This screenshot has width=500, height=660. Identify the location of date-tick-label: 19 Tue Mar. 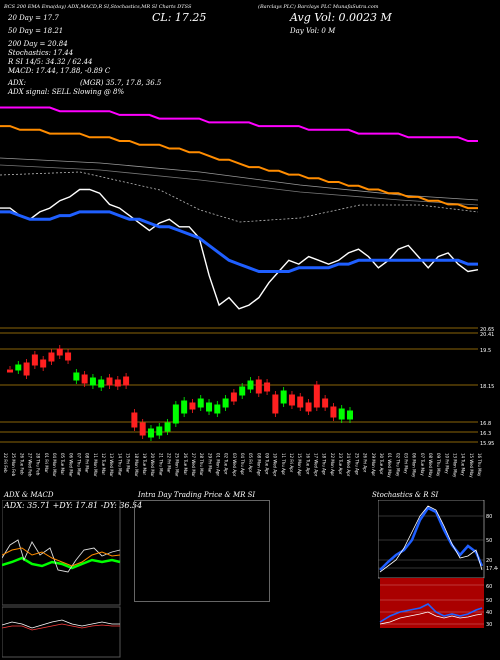
(144, 464).